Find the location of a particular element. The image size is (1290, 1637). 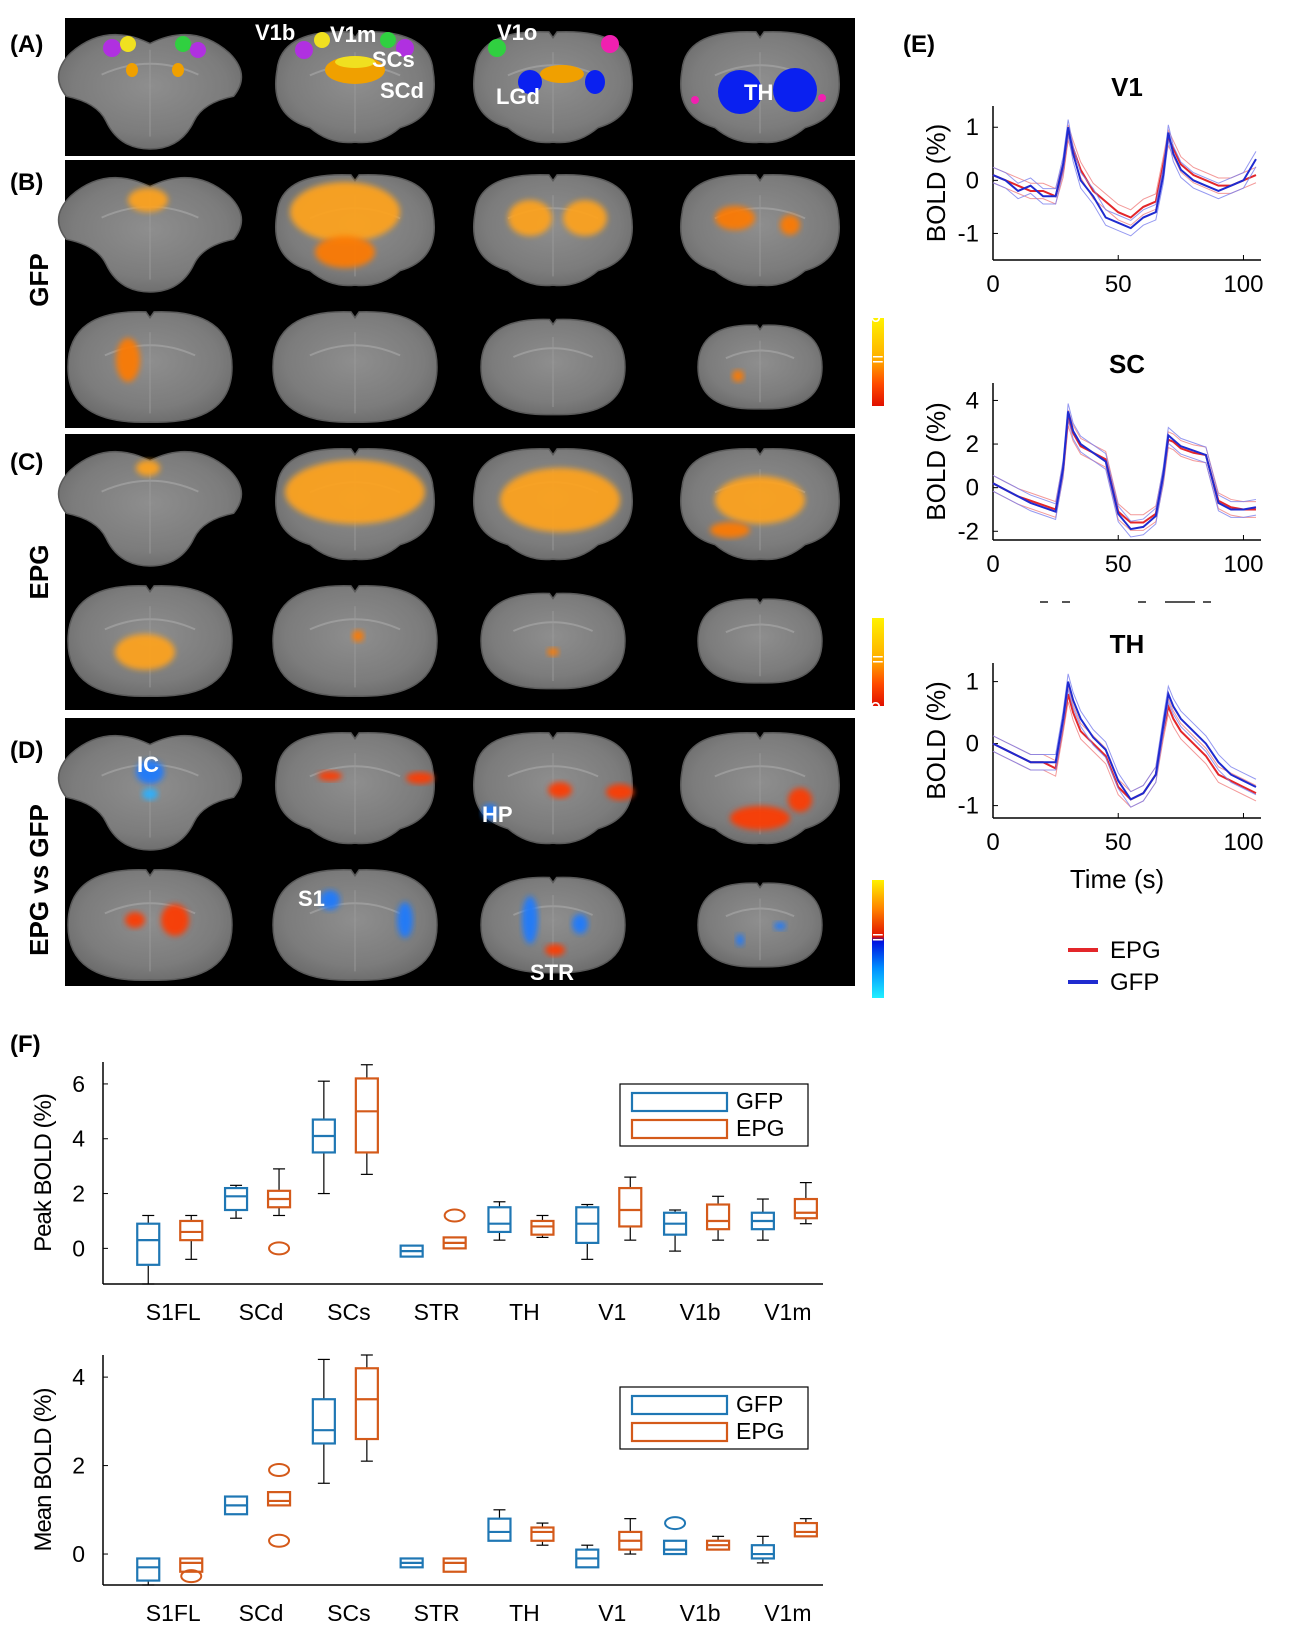

atlas-label-th: TH is located at coordinates (758, 92).